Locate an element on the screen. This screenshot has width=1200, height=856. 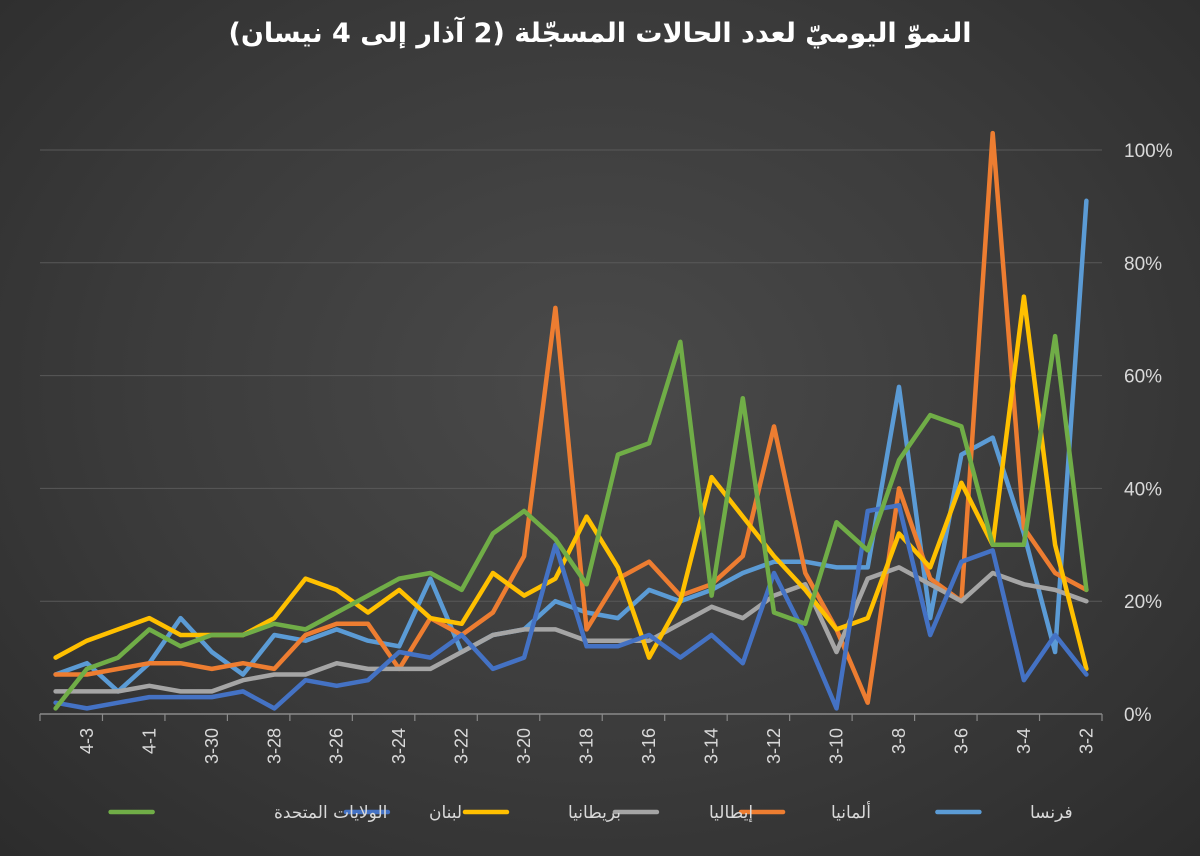
x-tick-label: 3-18 is located at coordinates (587, 746).